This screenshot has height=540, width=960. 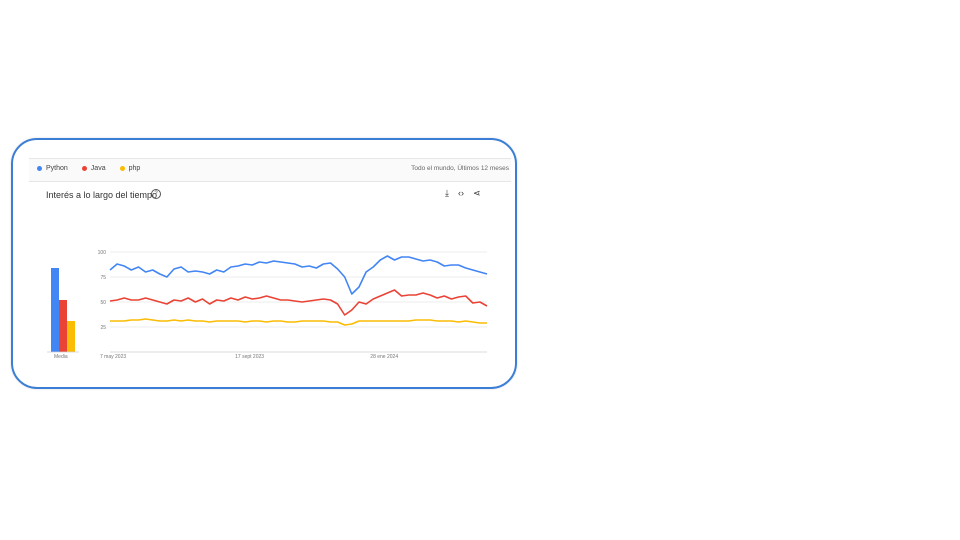 I want to click on x-tick-label: 28 ene 2024, so click(x=384, y=357).